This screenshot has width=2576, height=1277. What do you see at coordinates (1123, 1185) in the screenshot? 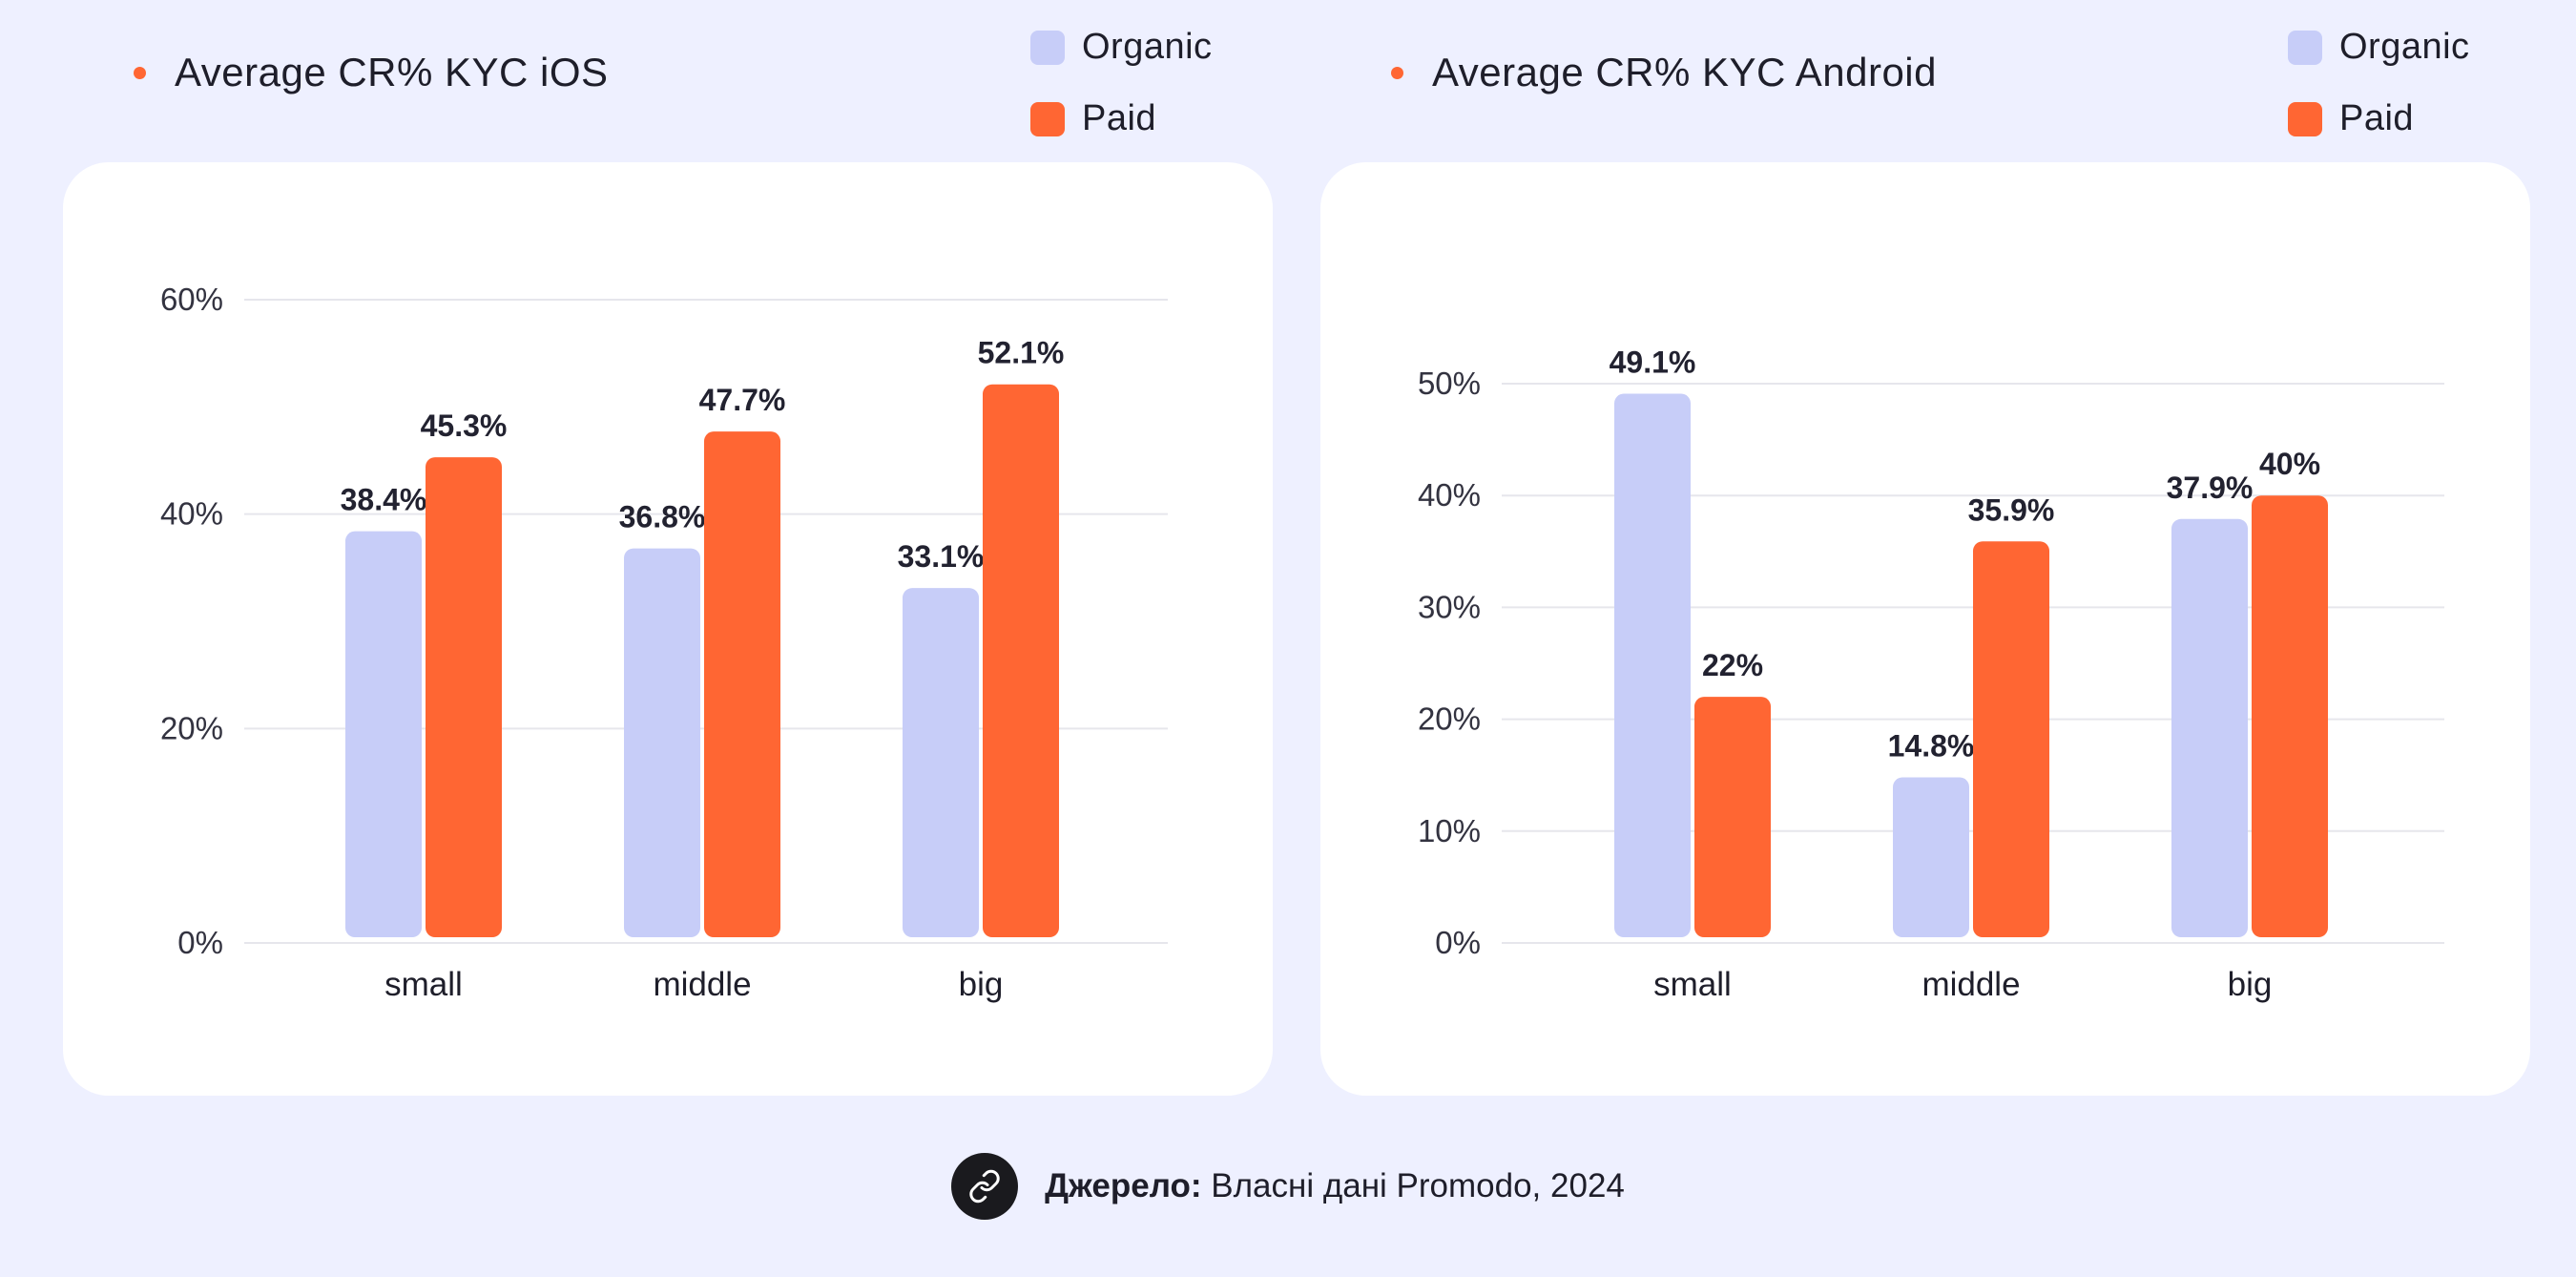
I see `source-label: Джерело:` at bounding box center [1123, 1185].